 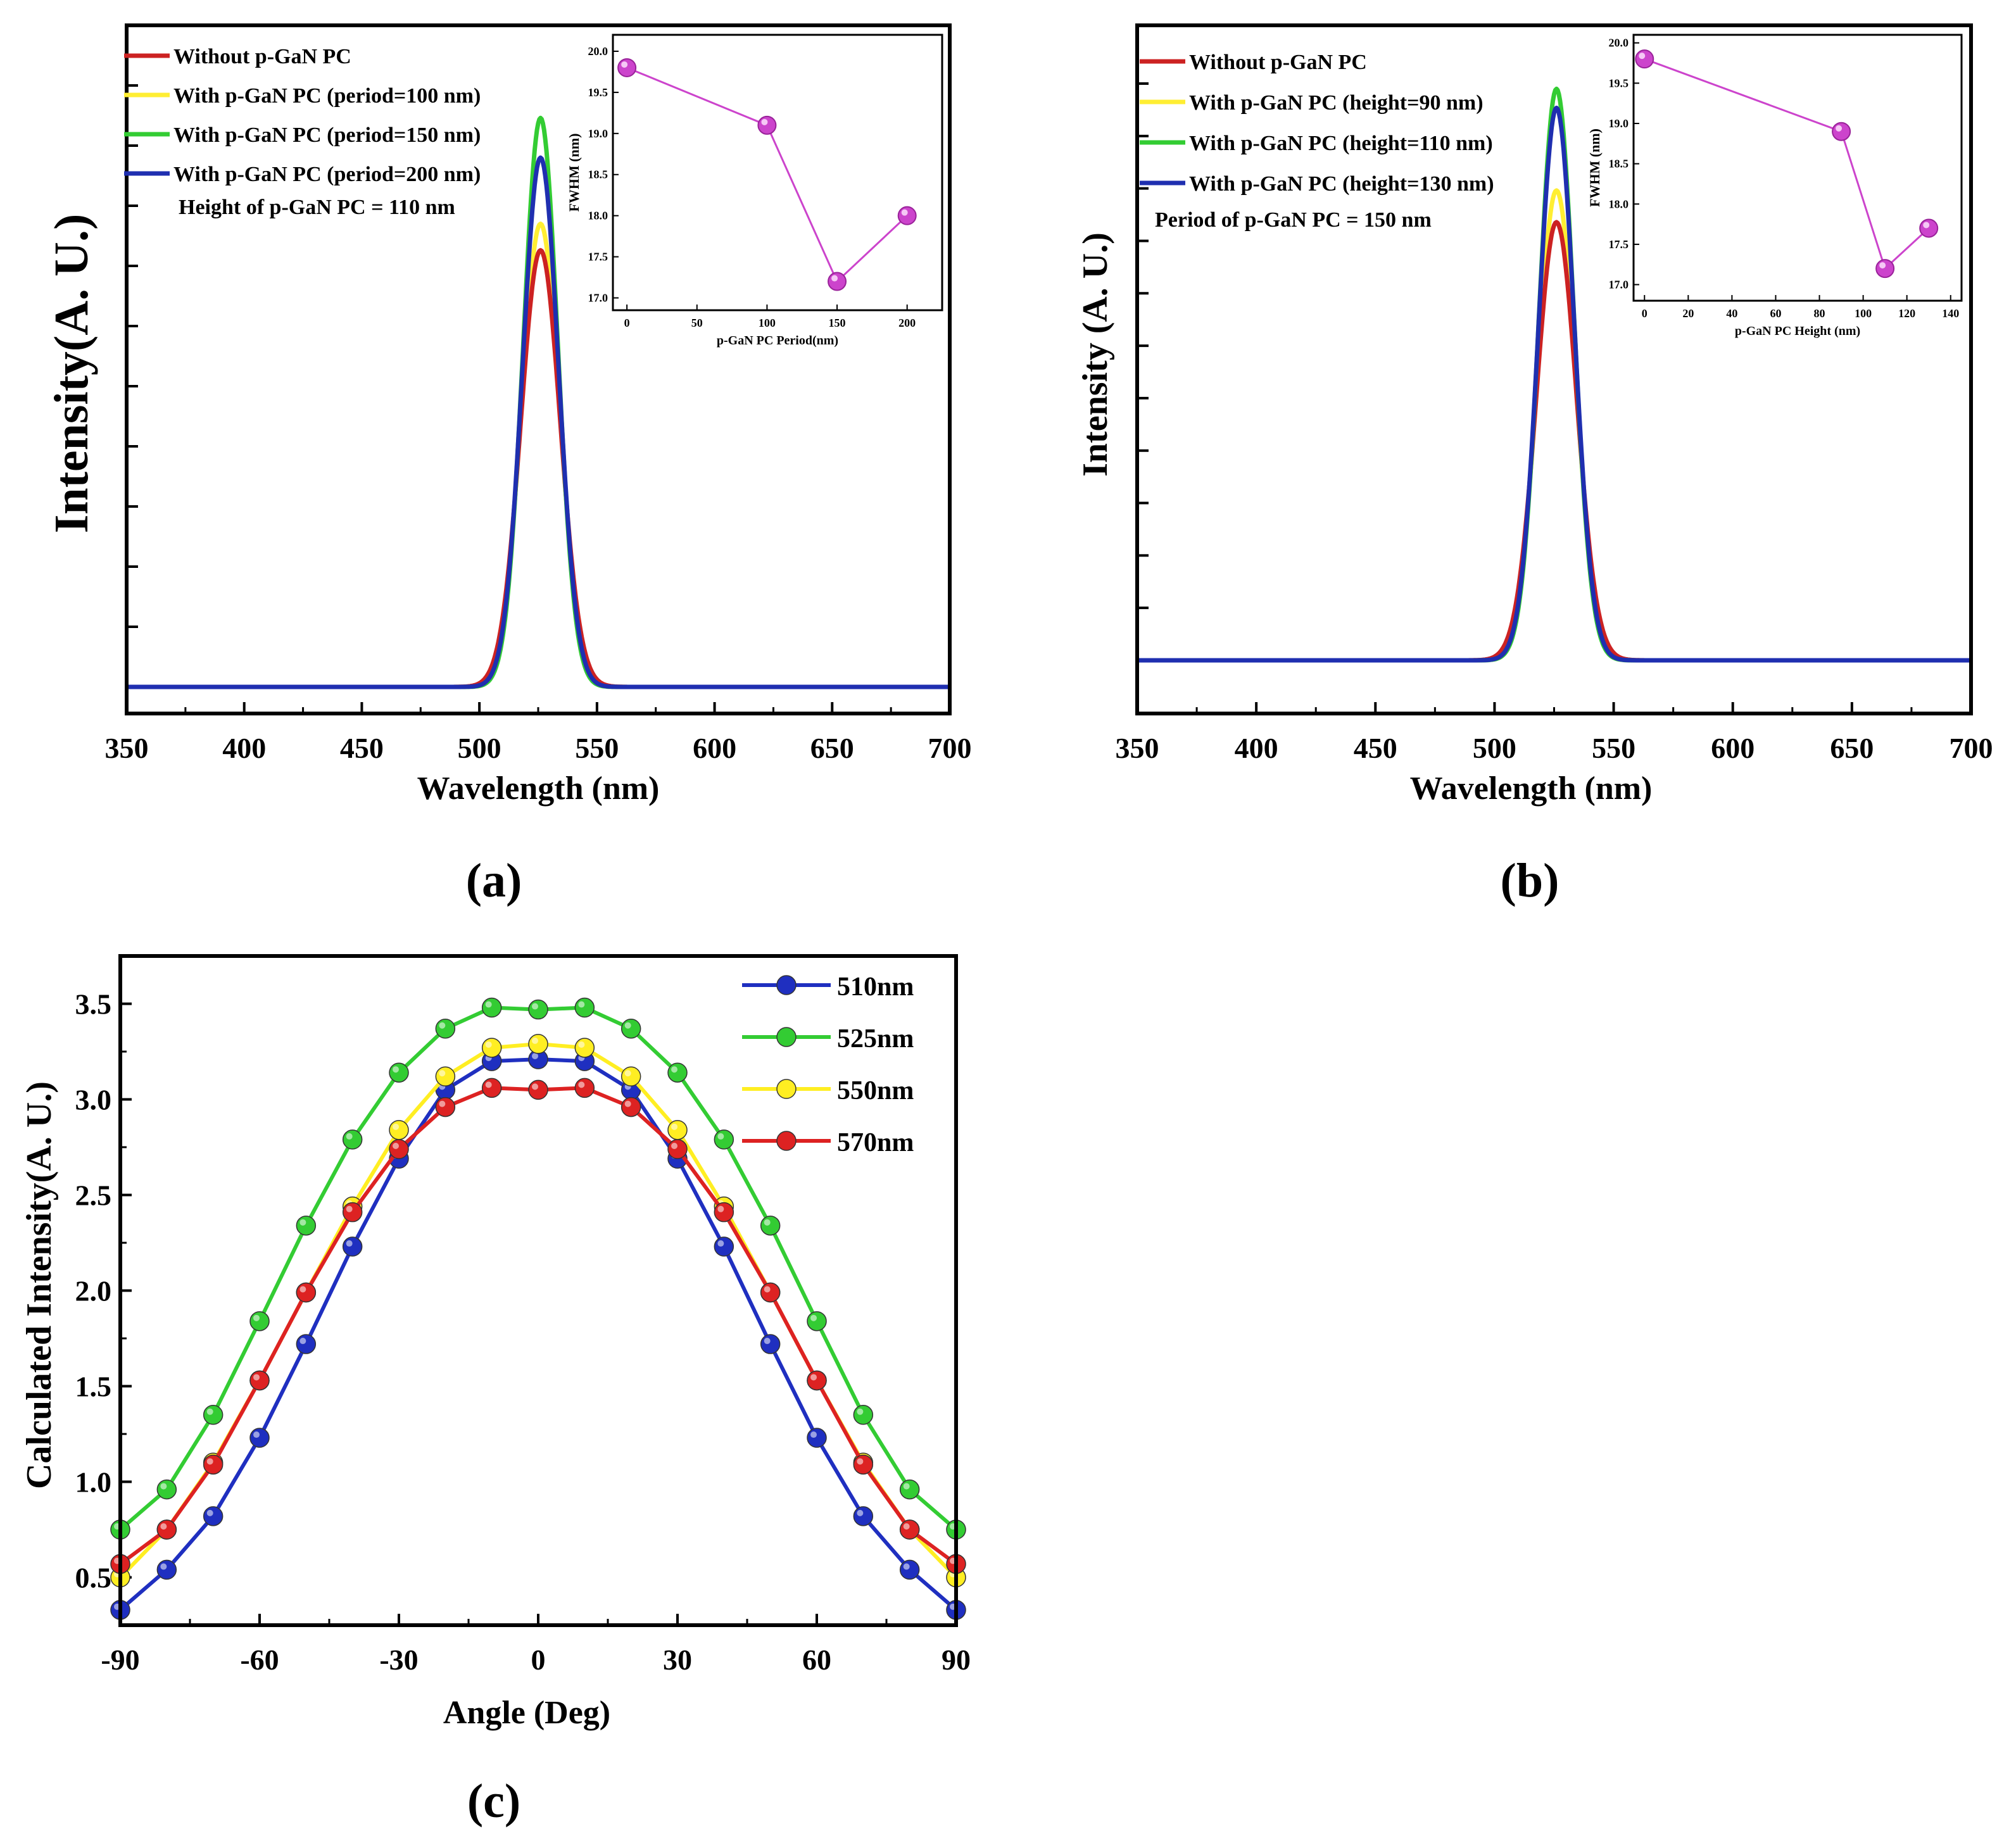 What do you see at coordinates (1530, 880) in the screenshot?
I see `panel-label-b: (b)` at bounding box center [1530, 880].